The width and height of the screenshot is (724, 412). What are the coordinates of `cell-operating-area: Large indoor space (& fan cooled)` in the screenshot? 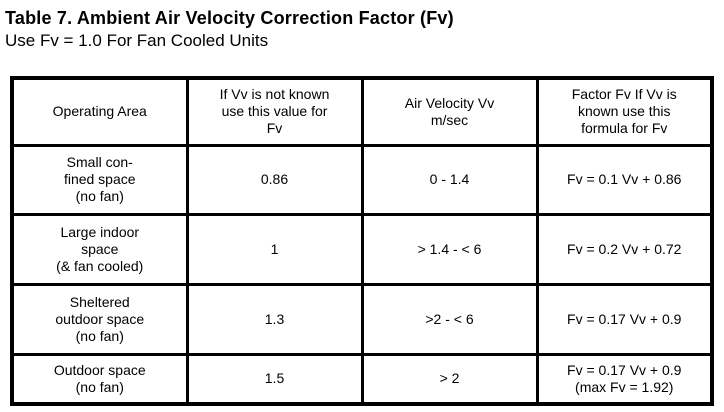 It's located at (99, 249).